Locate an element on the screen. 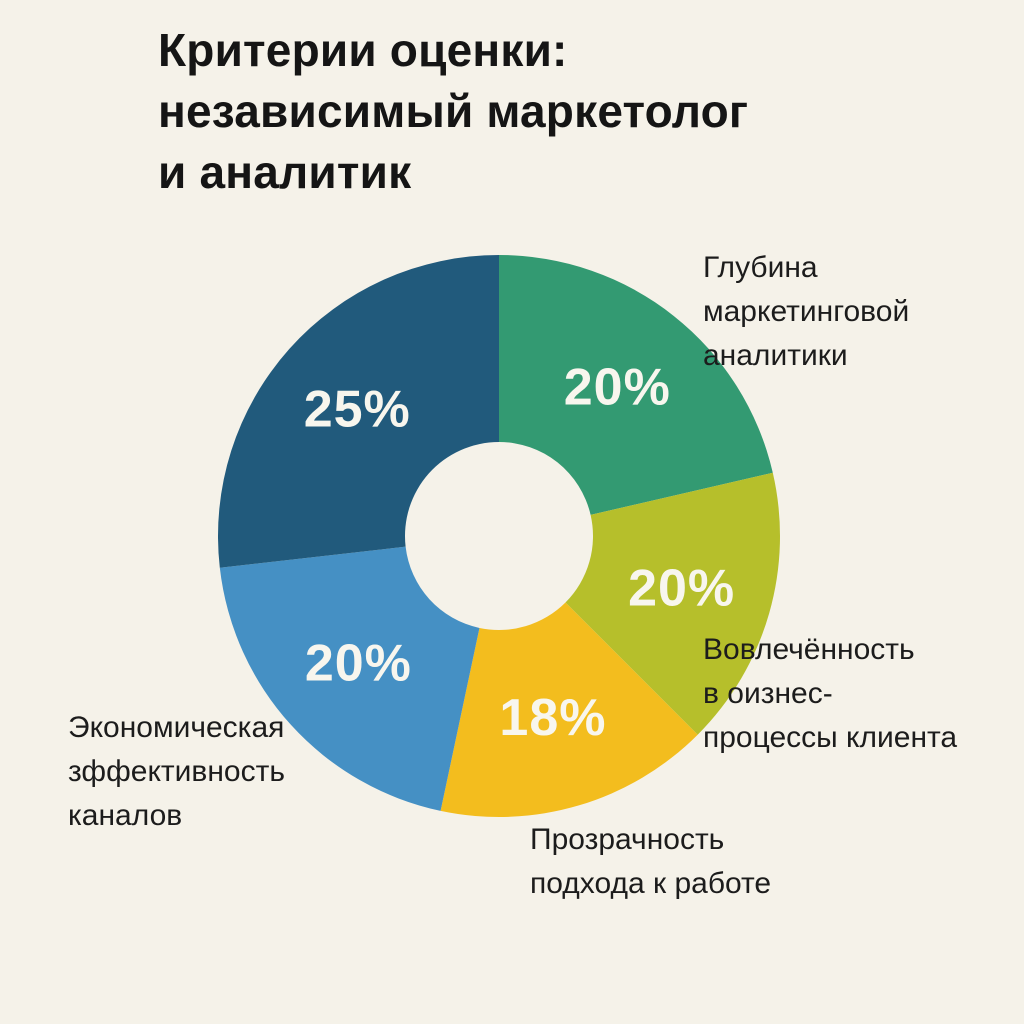  slice-value-label-4: 25% is located at coordinates (357, 409).